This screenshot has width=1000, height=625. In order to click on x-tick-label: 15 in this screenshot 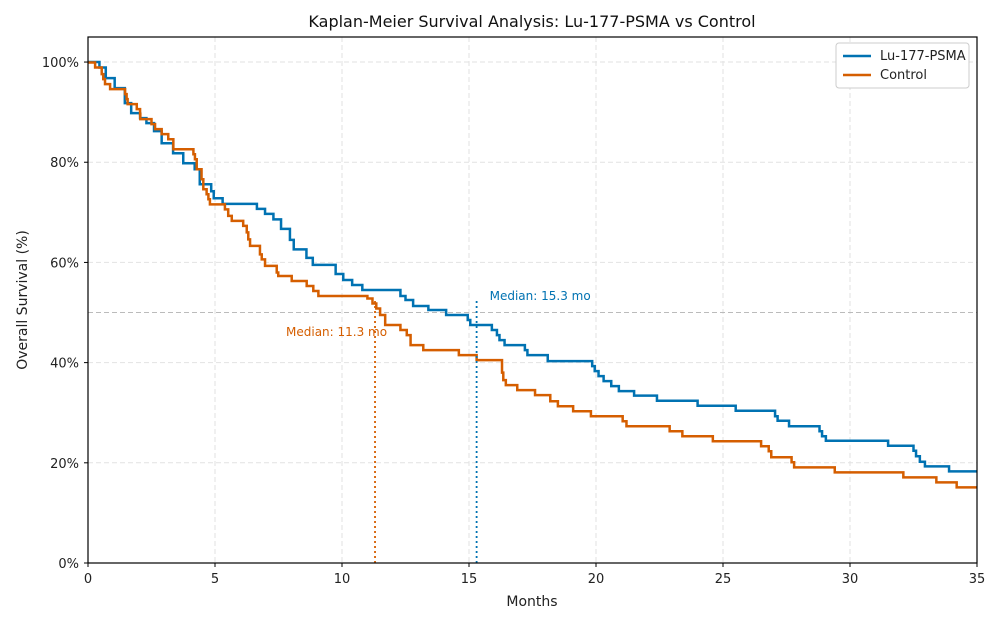, I will do `click(469, 579)`.